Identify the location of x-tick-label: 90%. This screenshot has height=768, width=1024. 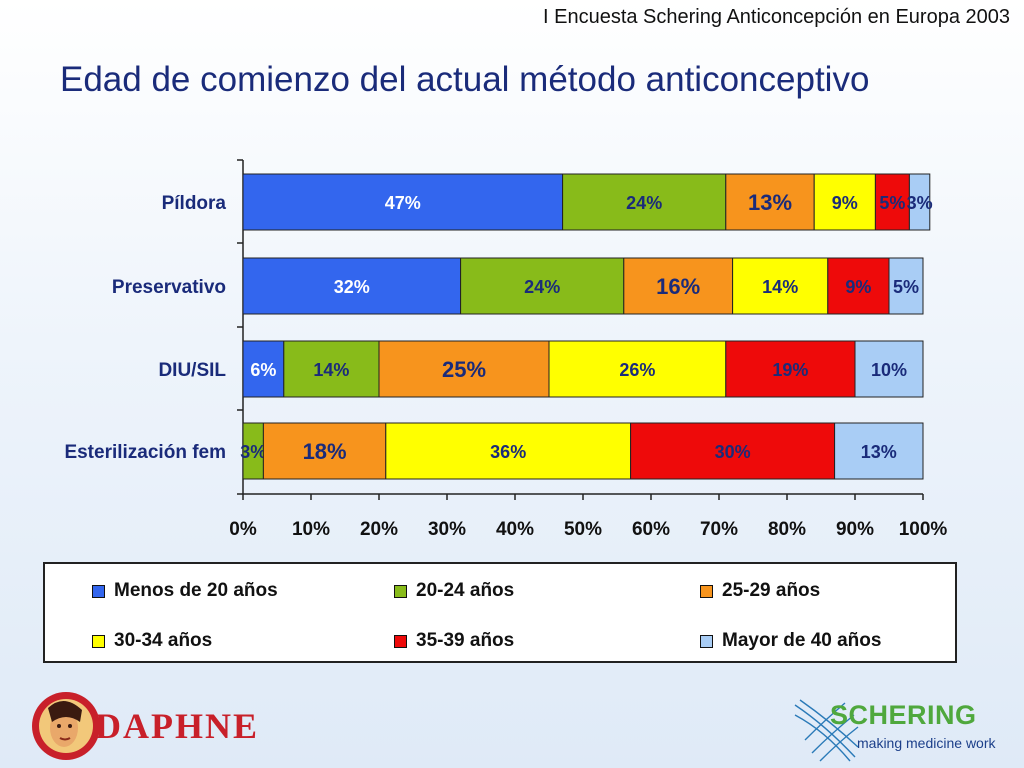
(855, 529).